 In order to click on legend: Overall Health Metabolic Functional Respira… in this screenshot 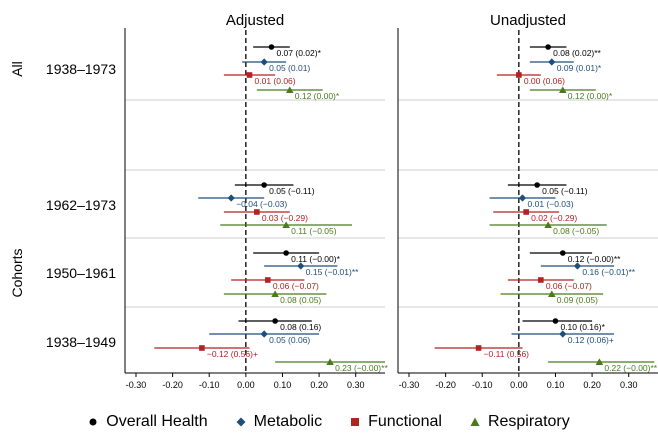, I will do `click(329, 422)`.